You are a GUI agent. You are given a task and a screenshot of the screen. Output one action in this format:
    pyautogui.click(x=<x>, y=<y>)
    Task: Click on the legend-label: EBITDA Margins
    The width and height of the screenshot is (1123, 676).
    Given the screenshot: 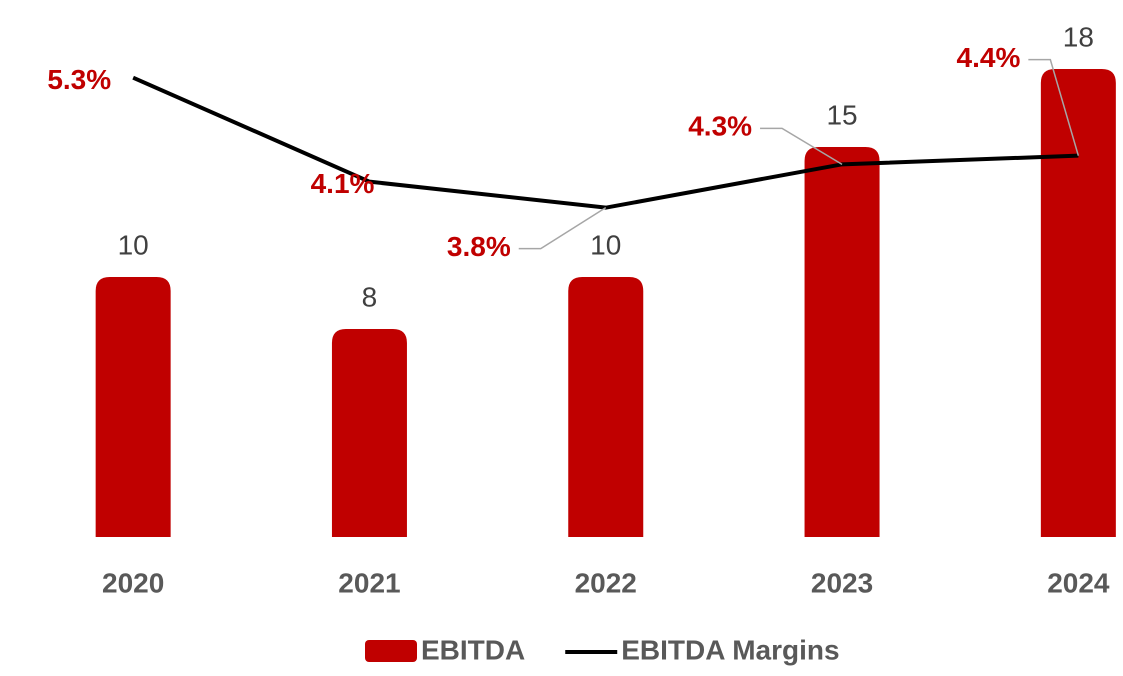 What is the action you would take?
    pyautogui.click(x=730, y=649)
    